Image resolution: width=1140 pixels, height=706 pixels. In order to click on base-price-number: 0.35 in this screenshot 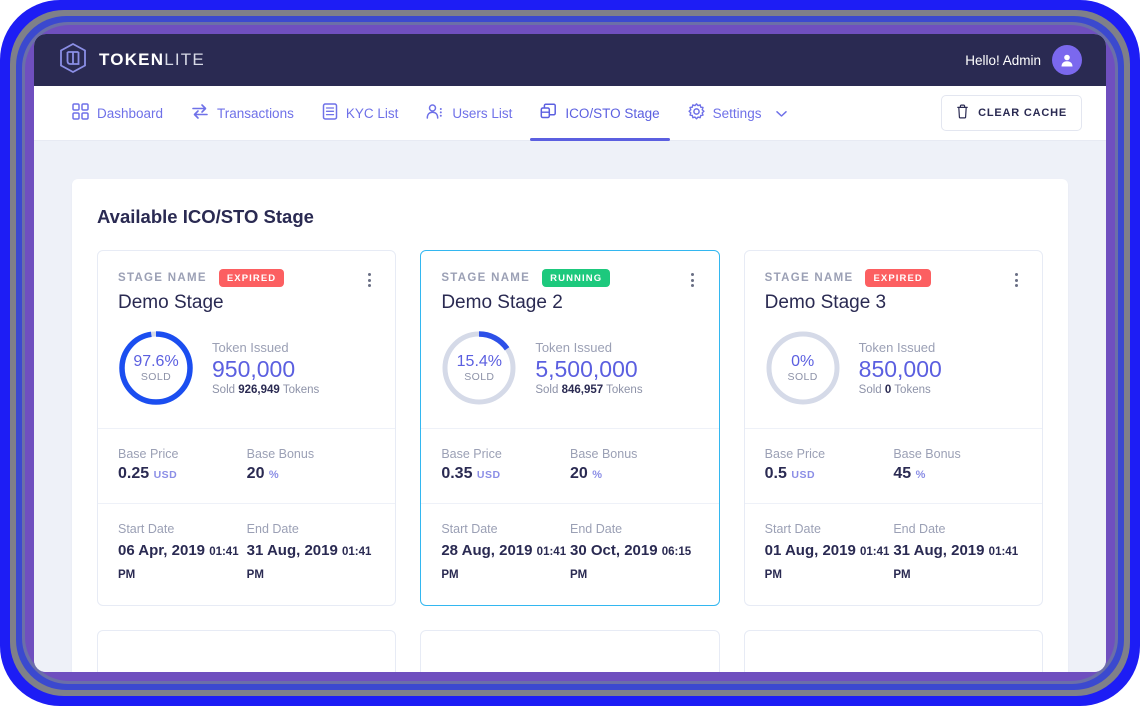, I will do `click(457, 473)`.